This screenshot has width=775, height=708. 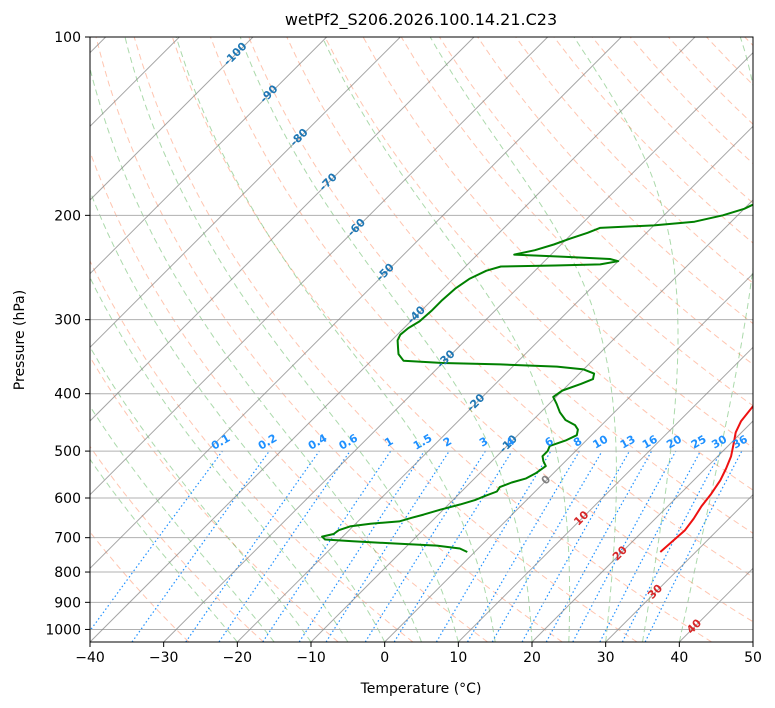 What do you see at coordinates (67, 603) in the screenshot?
I see `y-tick-label: 900` at bounding box center [67, 603].